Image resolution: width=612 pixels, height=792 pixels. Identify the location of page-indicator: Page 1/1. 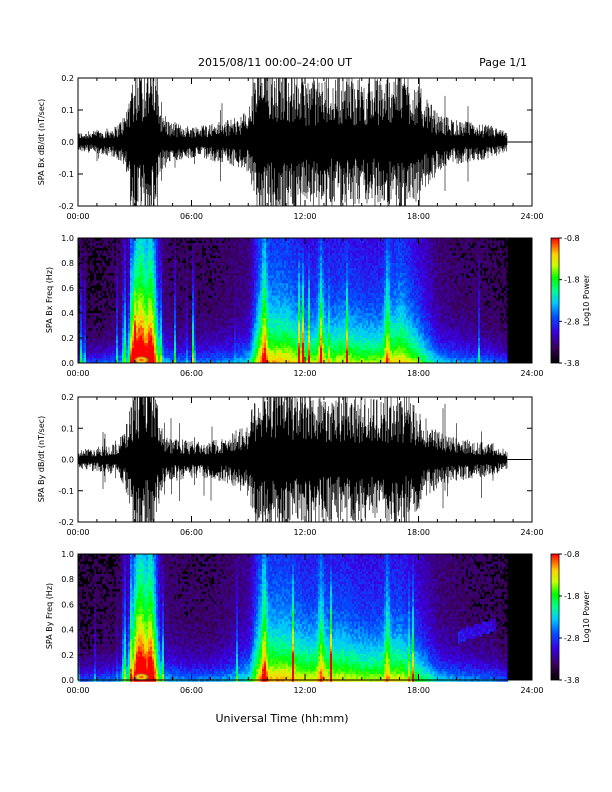
(503, 62).